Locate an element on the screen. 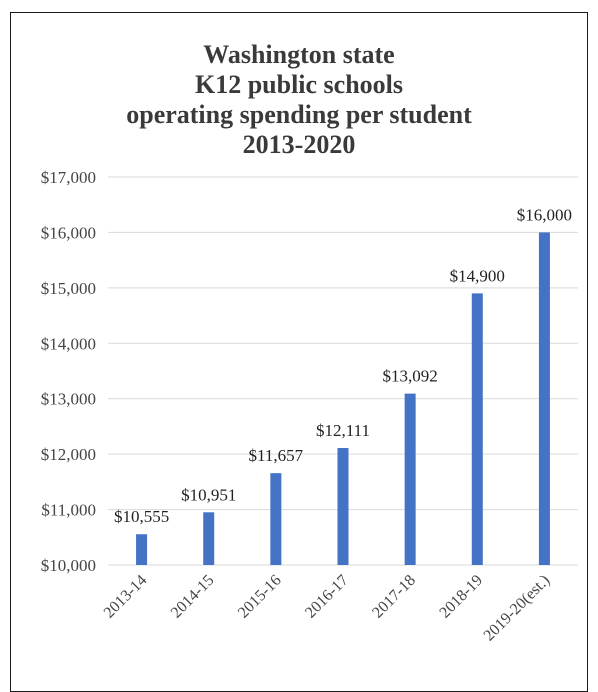 Image resolution: width=598 pixels, height=692 pixels. data-label: $10,951 is located at coordinates (208, 494).